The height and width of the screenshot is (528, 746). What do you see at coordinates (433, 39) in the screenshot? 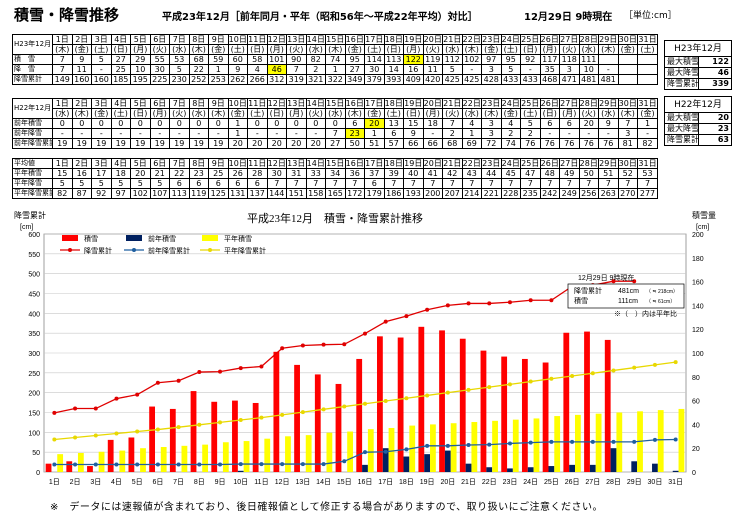
I see `day-header: 20日` at bounding box center [433, 39].